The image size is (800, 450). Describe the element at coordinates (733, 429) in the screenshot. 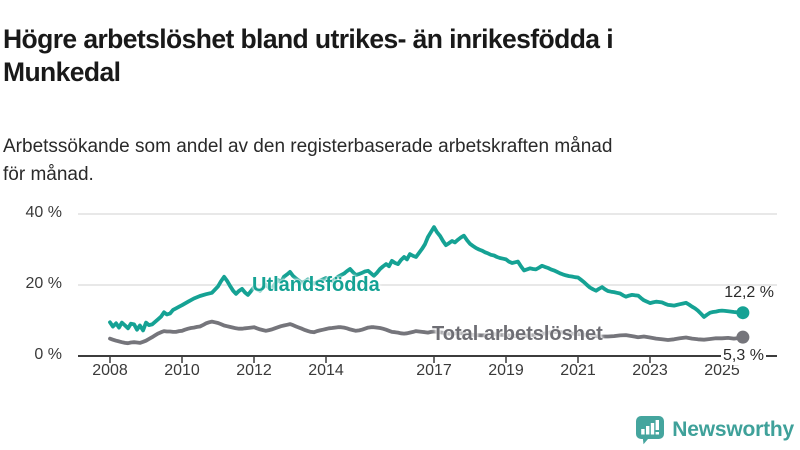

I see `newsworthy-logo-text: Newsworthy` at that location.